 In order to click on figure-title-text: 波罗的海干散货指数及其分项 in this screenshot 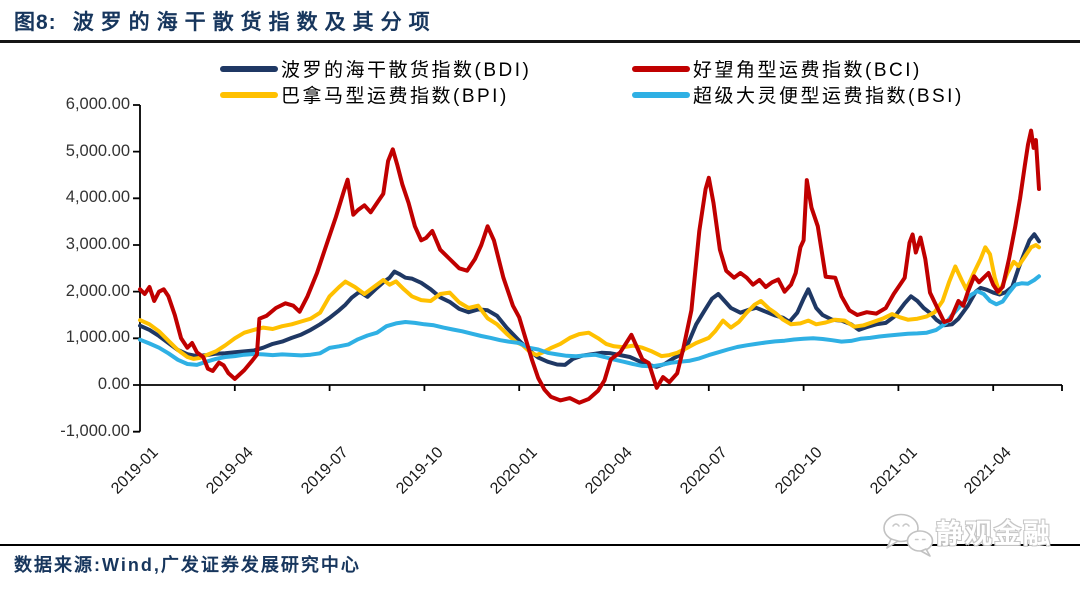, I will do `click(254, 22)`.